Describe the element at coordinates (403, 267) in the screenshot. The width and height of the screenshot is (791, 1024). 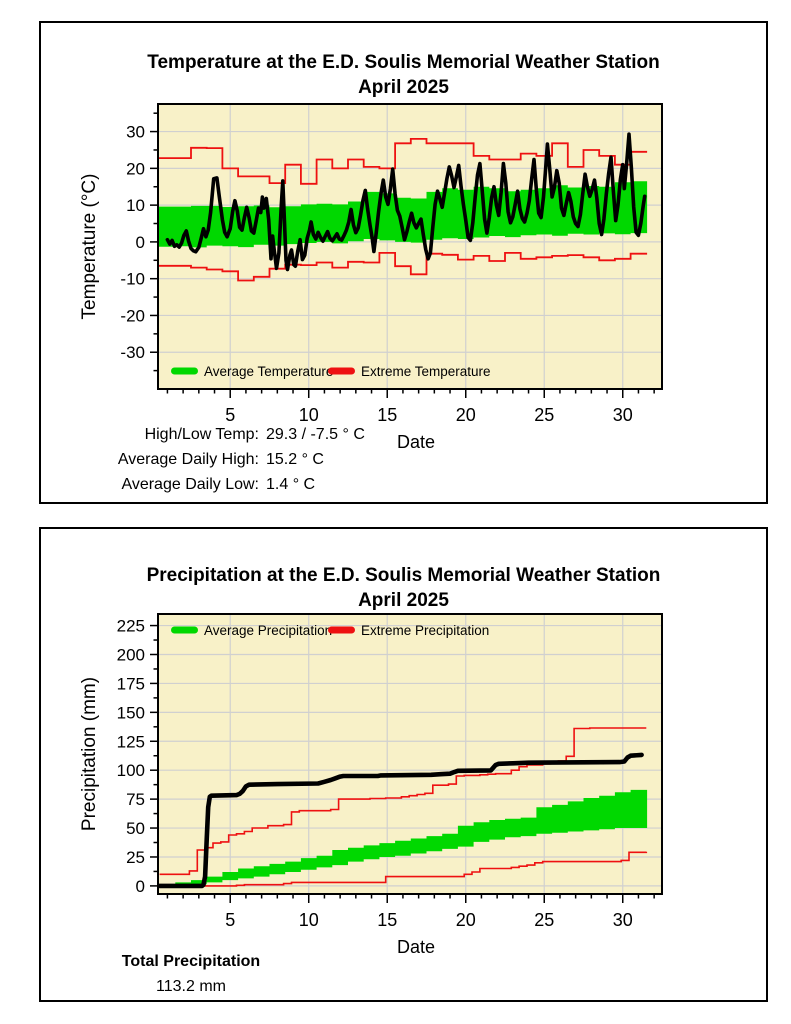
I see `temp-extreme-low-line` at that location.